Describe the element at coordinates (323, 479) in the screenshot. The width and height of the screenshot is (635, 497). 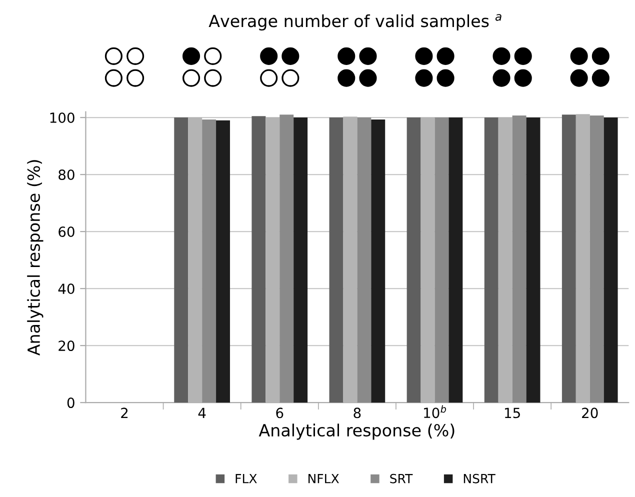
I see `legend-label: NFLX` at that location.